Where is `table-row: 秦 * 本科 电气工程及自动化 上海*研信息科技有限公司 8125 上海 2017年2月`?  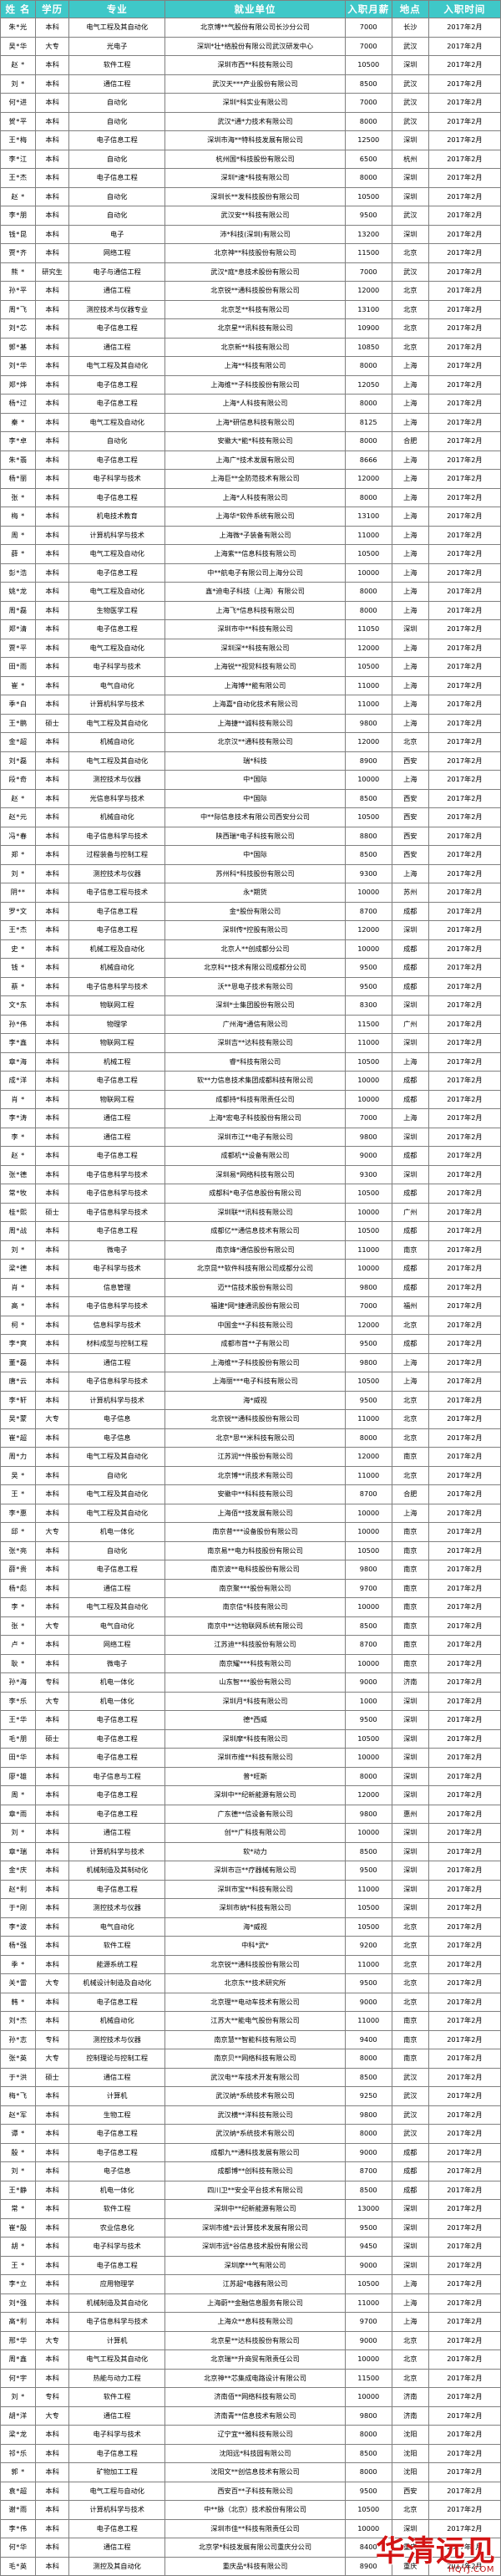
table-row: 秦 * 本科 电气工程及自动化 上海*研信息科技有限公司 8125 上海 2017年2月 is located at coordinates (250, 422).